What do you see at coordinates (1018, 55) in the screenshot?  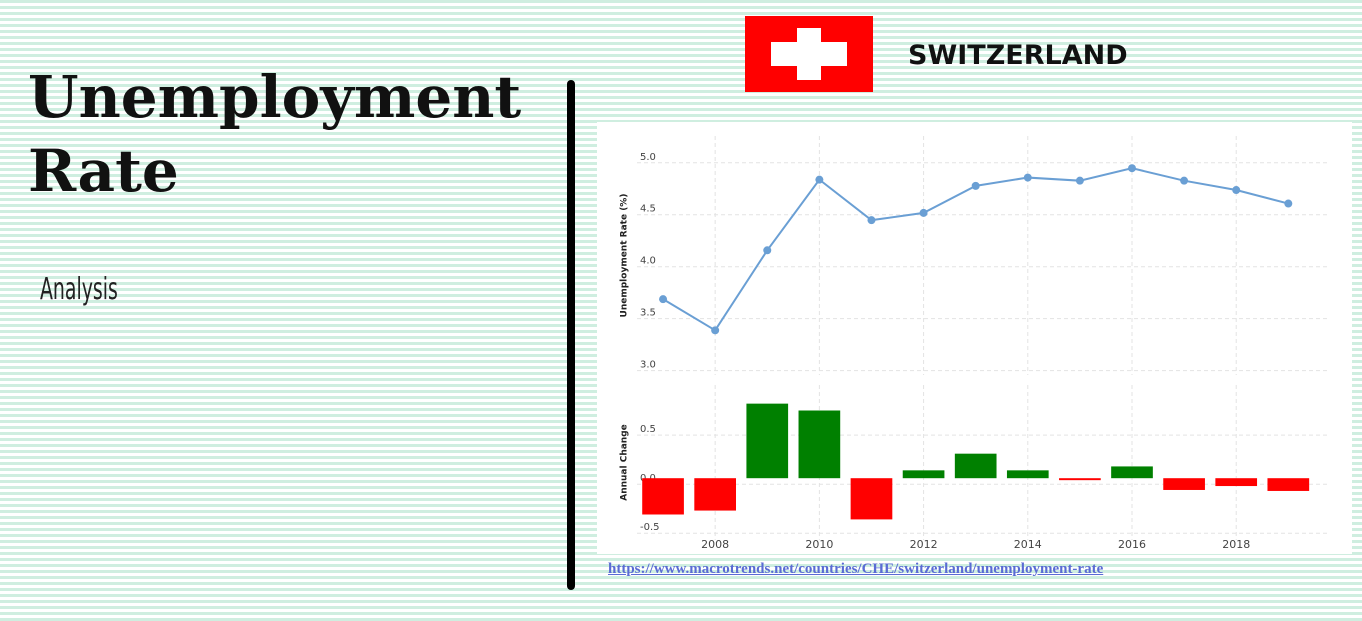 I see `country-name: SWITZERLAND` at bounding box center [1018, 55].